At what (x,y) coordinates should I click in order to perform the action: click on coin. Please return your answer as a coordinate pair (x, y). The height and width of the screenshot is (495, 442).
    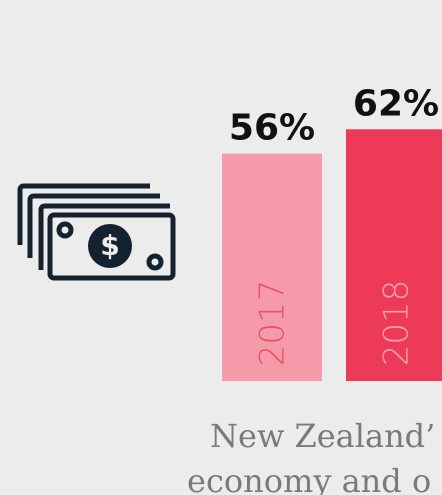
    Looking at the image, I should click on (110, 246).